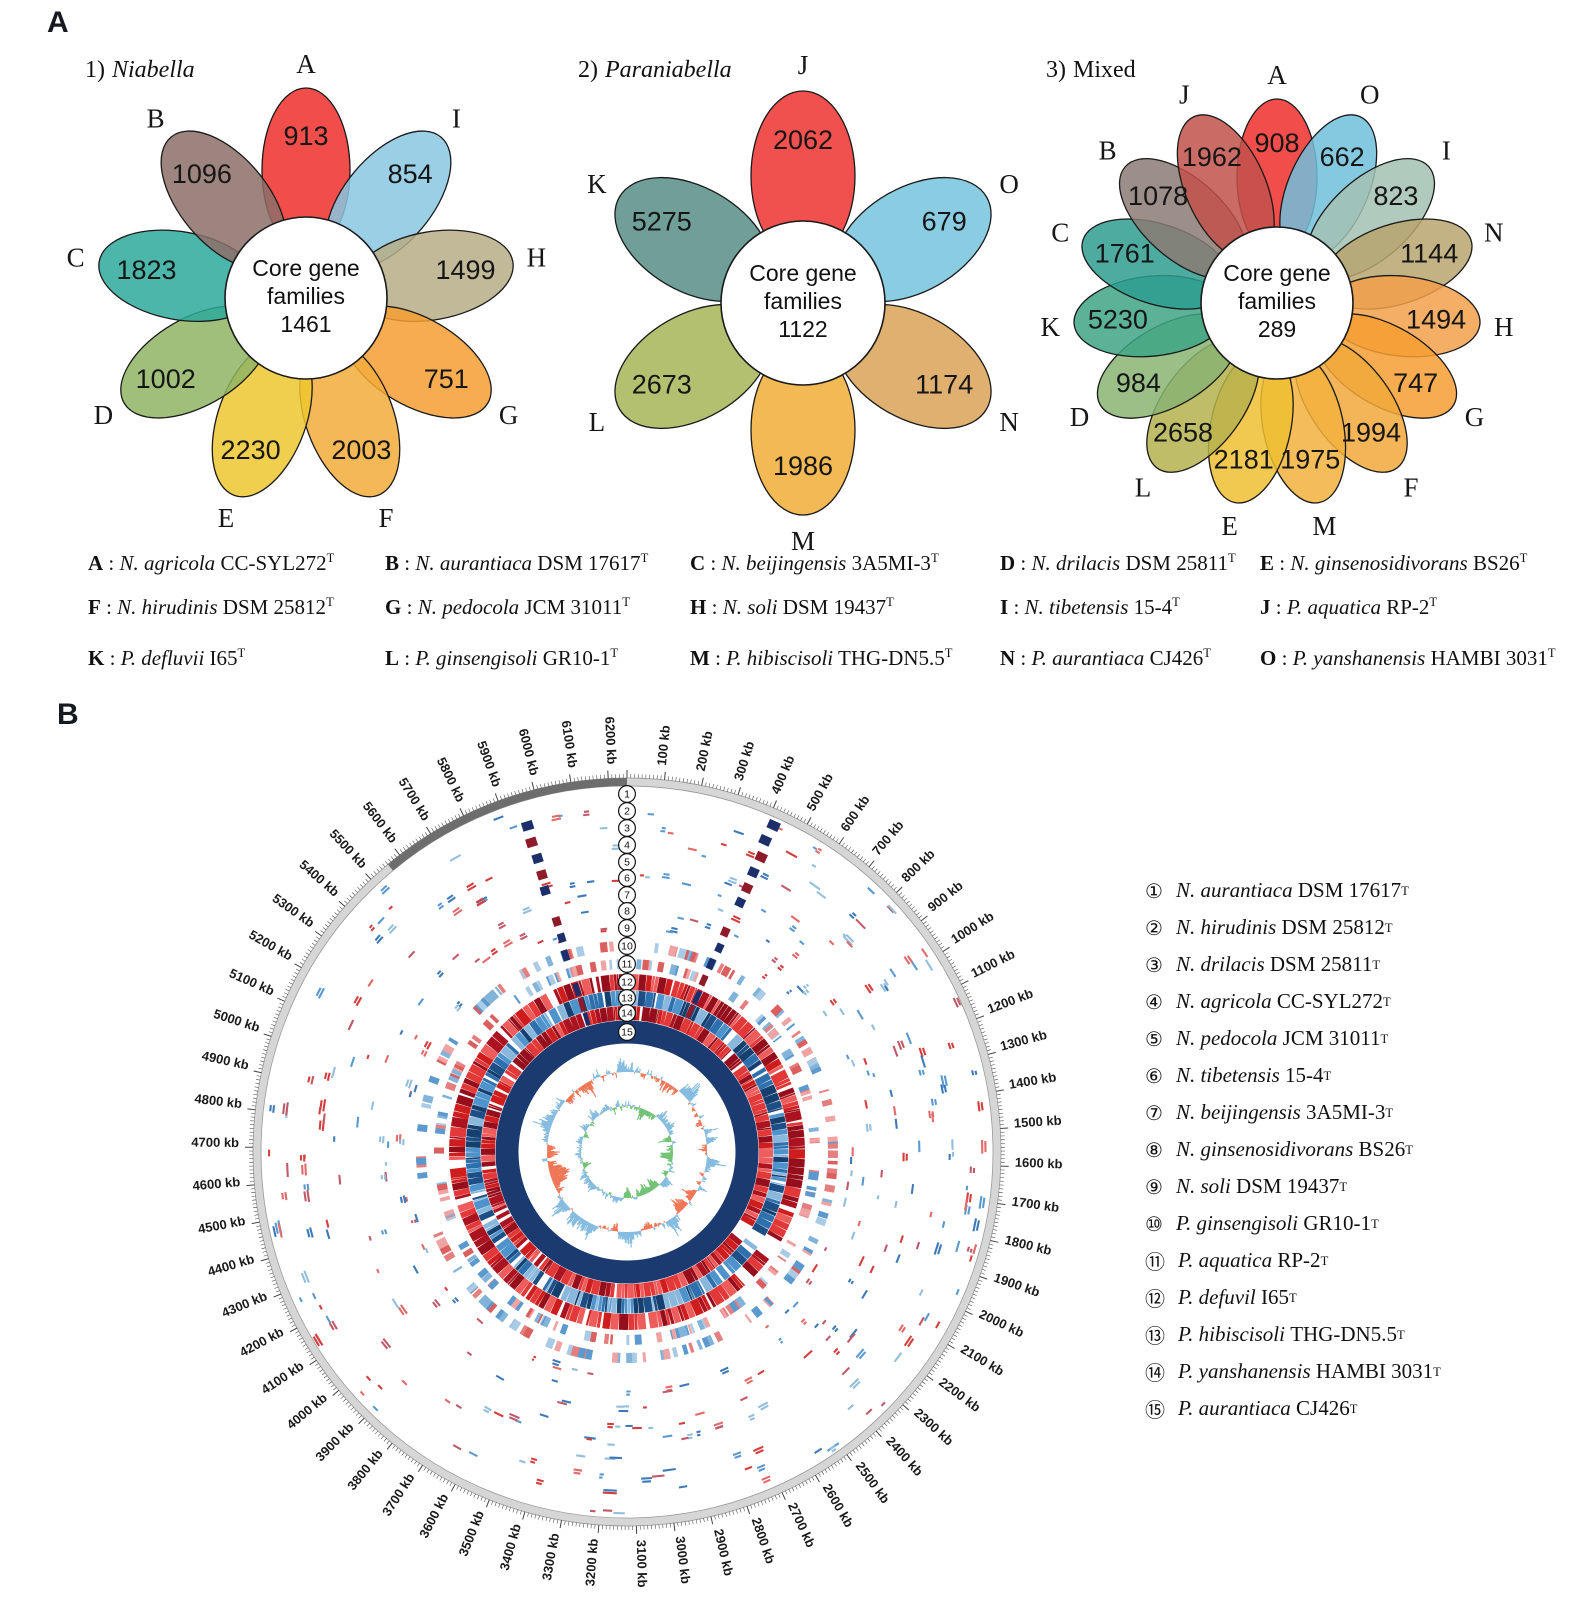  What do you see at coordinates (627, 983) in the screenshot?
I see `ring-marker-number-12: 12` at bounding box center [627, 983].